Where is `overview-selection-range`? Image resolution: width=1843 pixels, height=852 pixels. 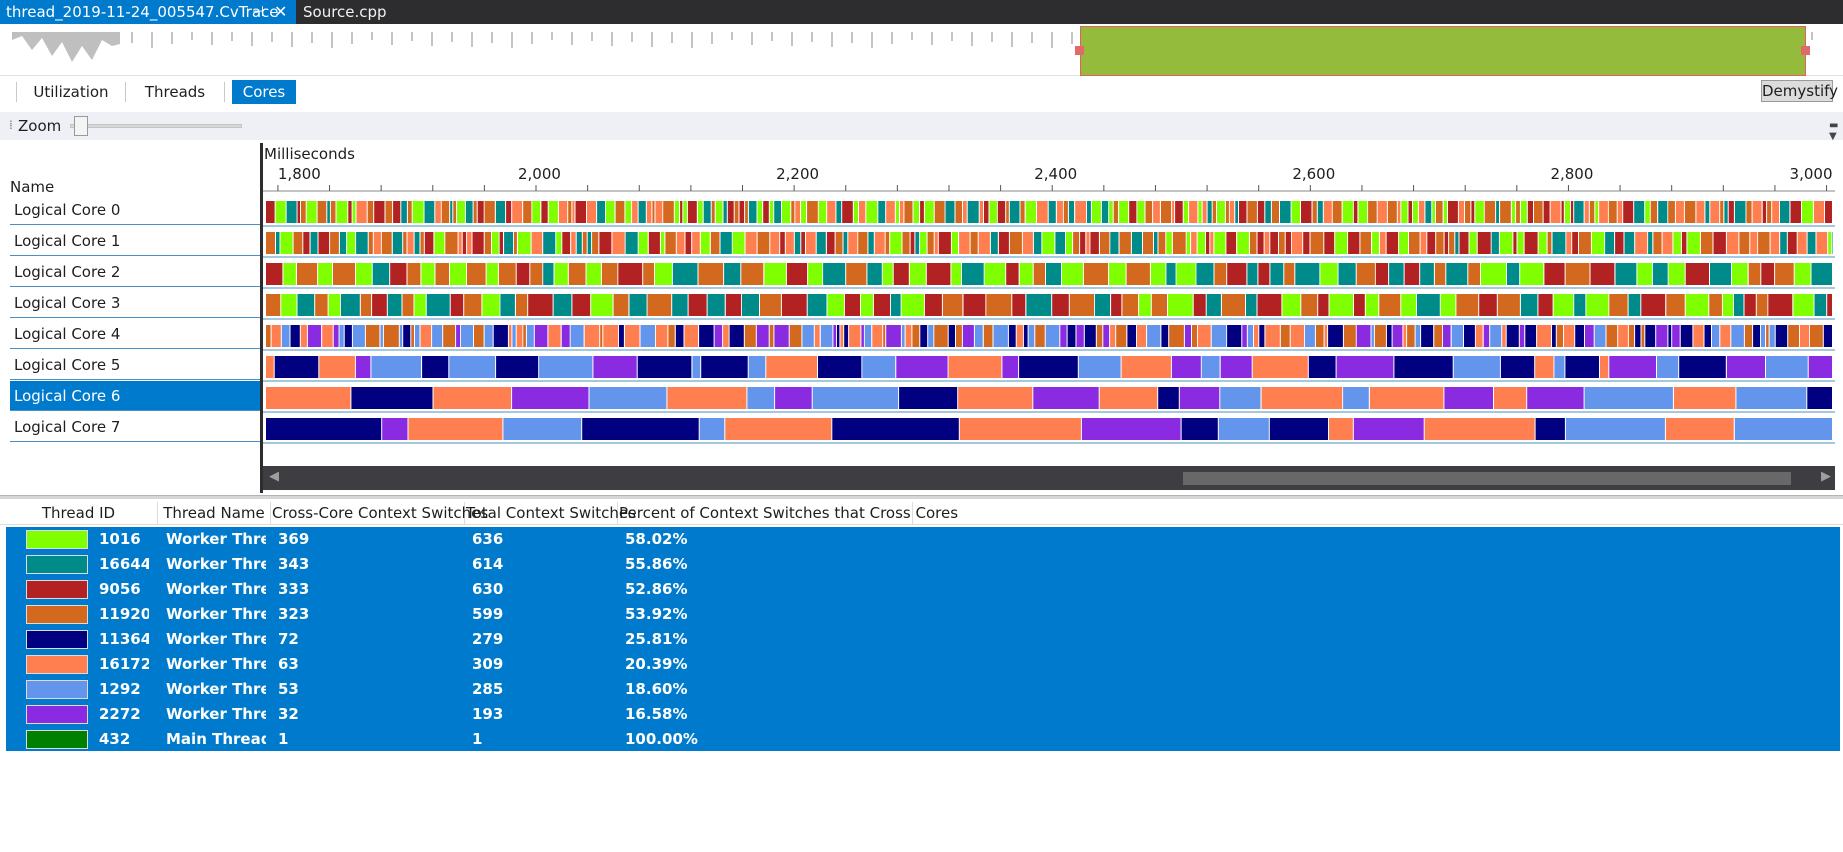
overview-selection-range is located at coordinates (1443, 51).